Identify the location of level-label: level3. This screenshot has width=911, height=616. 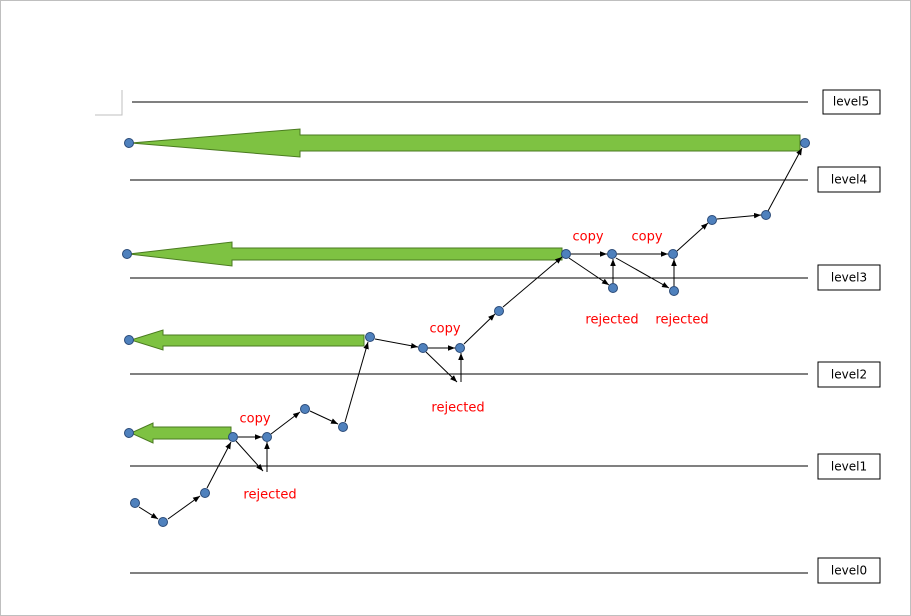
(849, 278).